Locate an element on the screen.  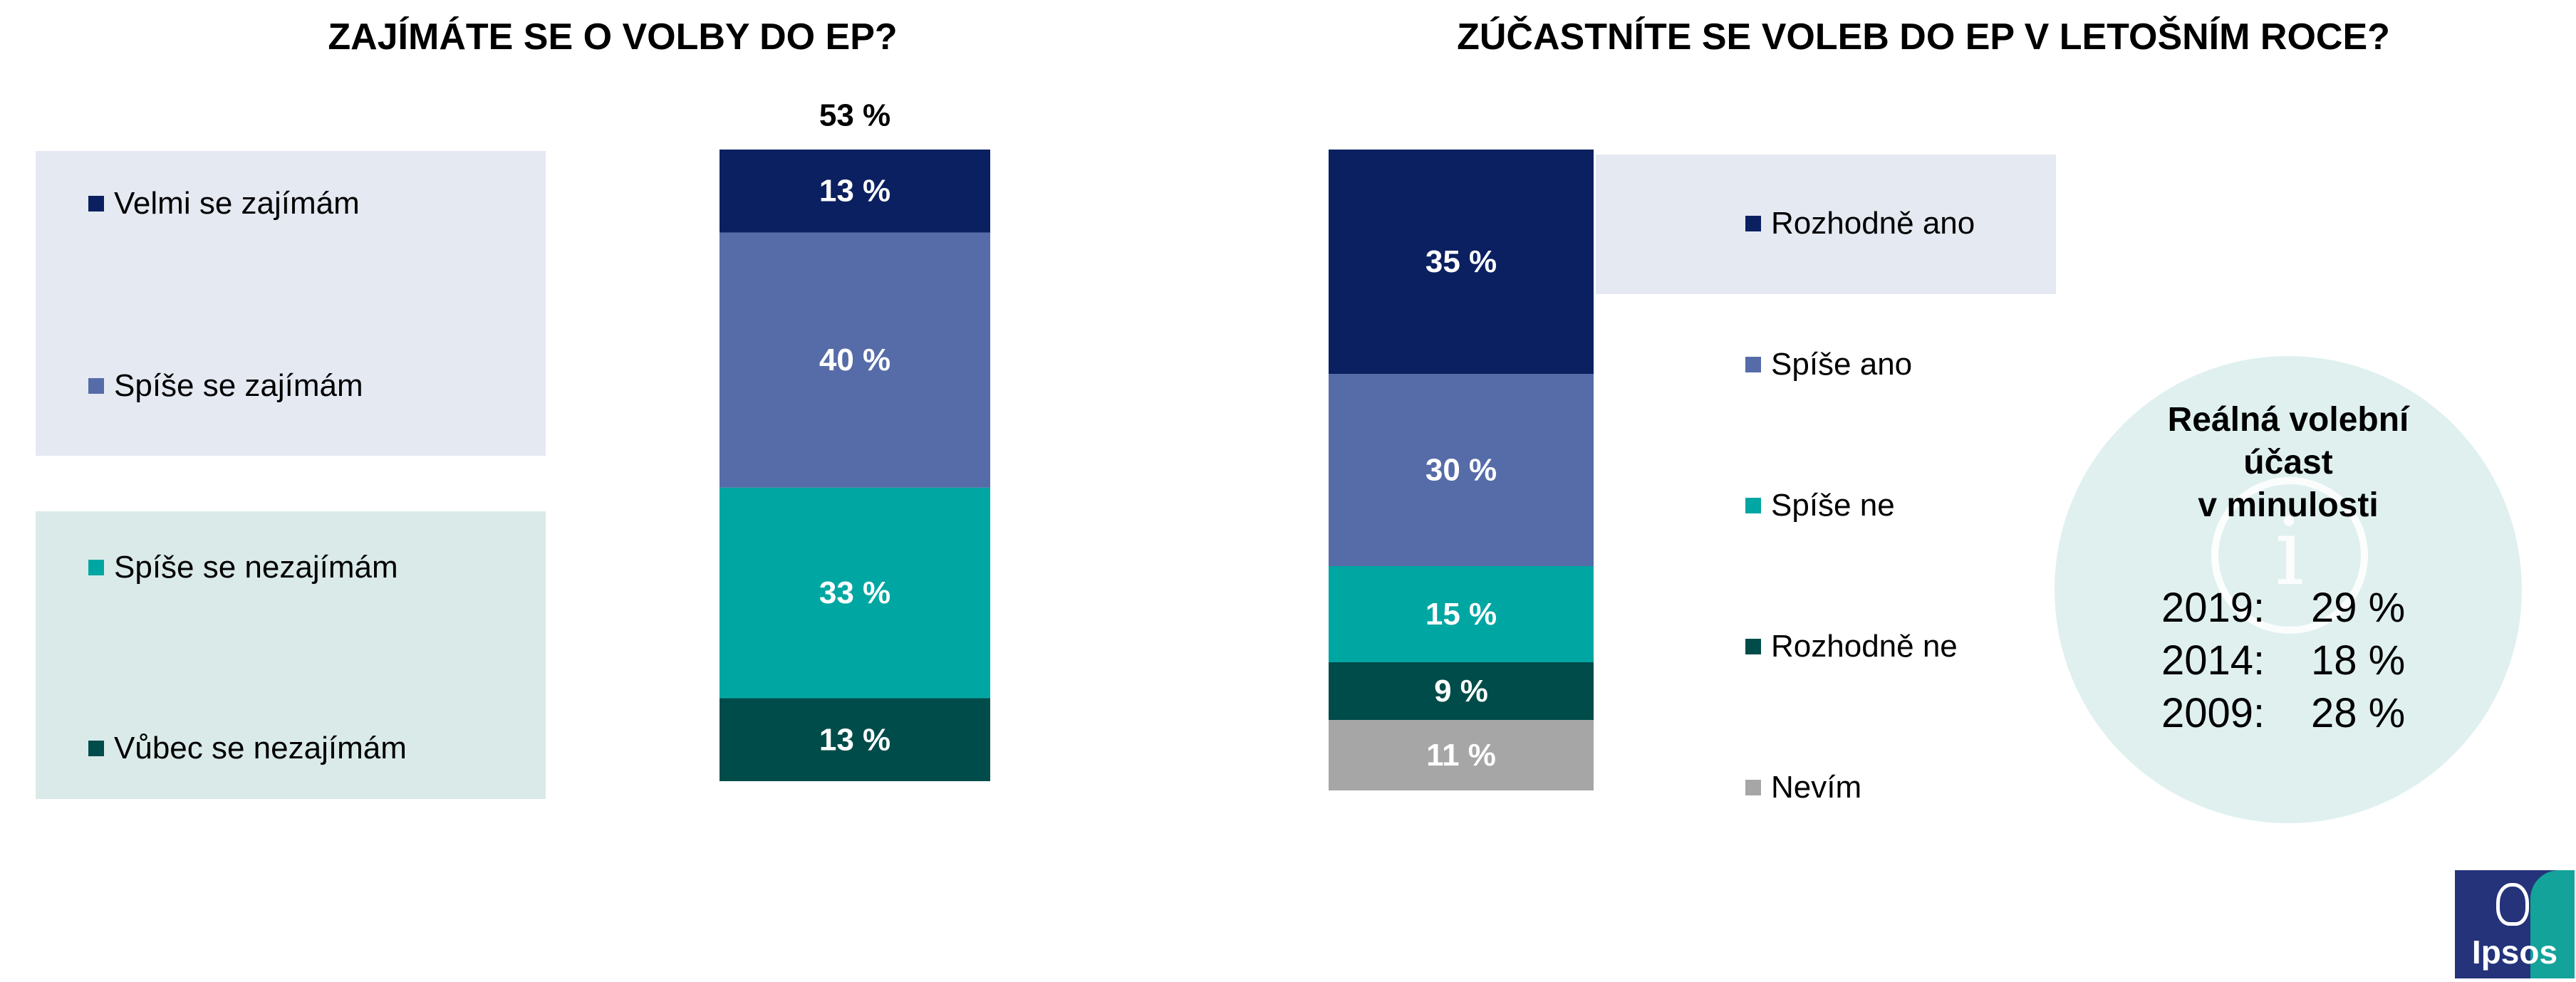
turnout-row-2014: 2014: 18 % is located at coordinates (2283, 660).